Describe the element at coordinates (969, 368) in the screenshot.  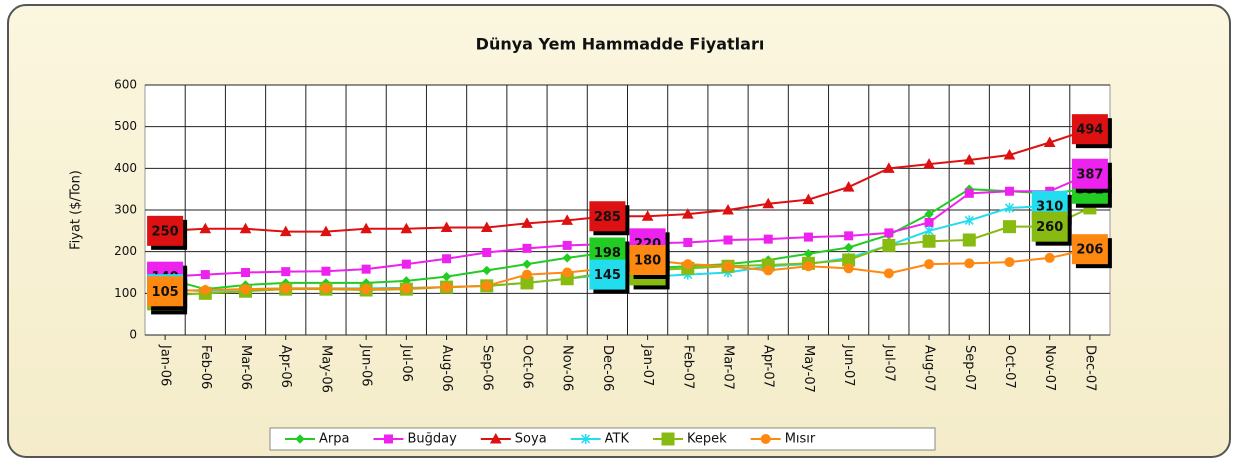
I see `x-tick-label: Sep-07` at that location.